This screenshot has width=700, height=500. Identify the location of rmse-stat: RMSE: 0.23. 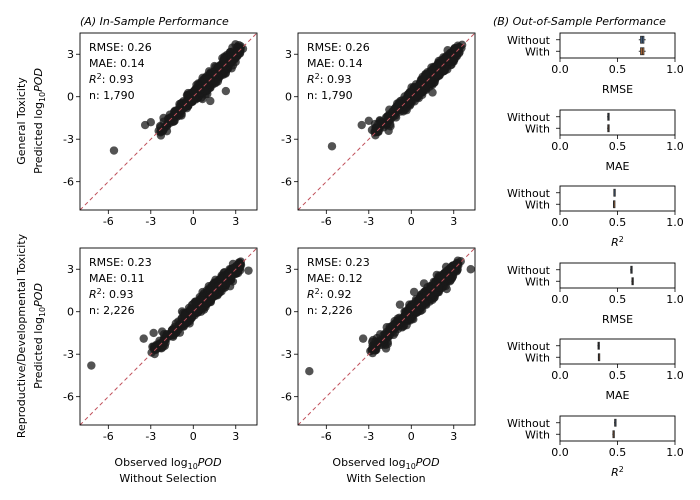
(338, 262).